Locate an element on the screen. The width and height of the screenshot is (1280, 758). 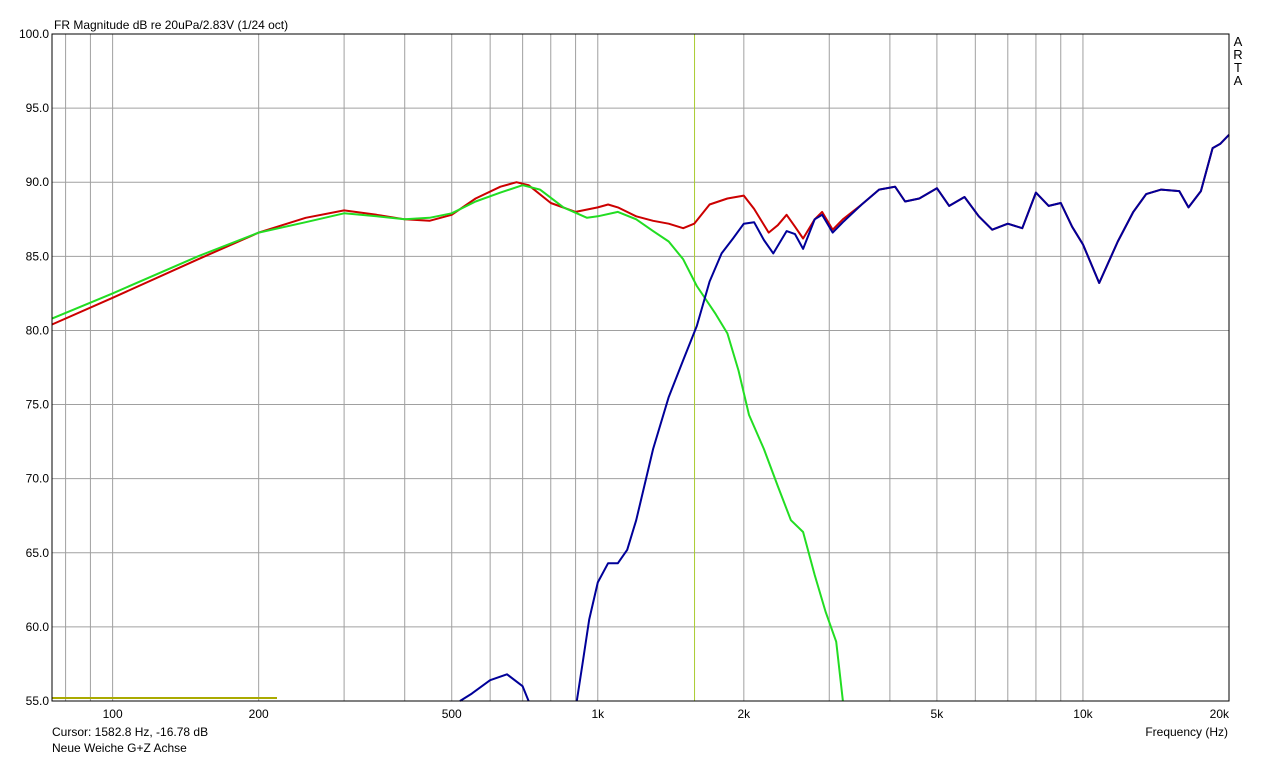
arta-logo: A R T A is located at coordinates (1237, 61).